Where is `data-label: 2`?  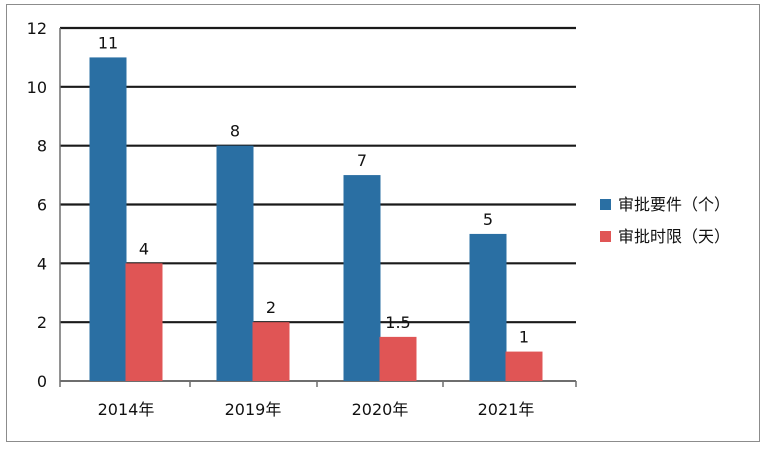
data-label: 2 is located at coordinates (271, 307).